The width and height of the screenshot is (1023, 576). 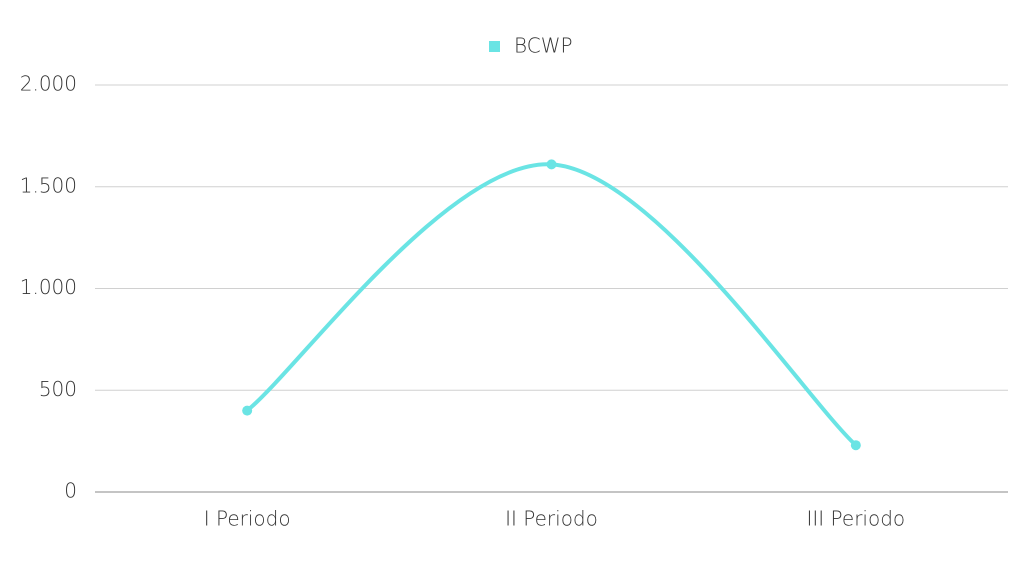 What do you see at coordinates (494, 46) in the screenshot?
I see `legend-swatch` at bounding box center [494, 46].